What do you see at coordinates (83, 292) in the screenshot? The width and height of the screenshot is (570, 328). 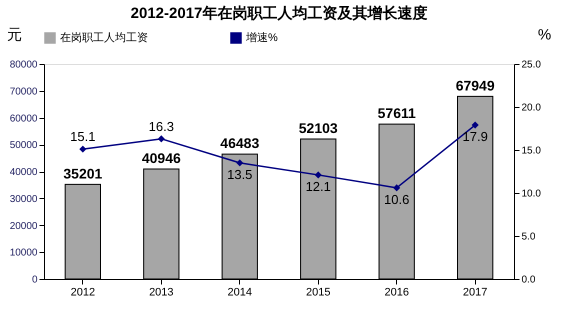 I see `x-tick-label: 2012` at bounding box center [83, 292].